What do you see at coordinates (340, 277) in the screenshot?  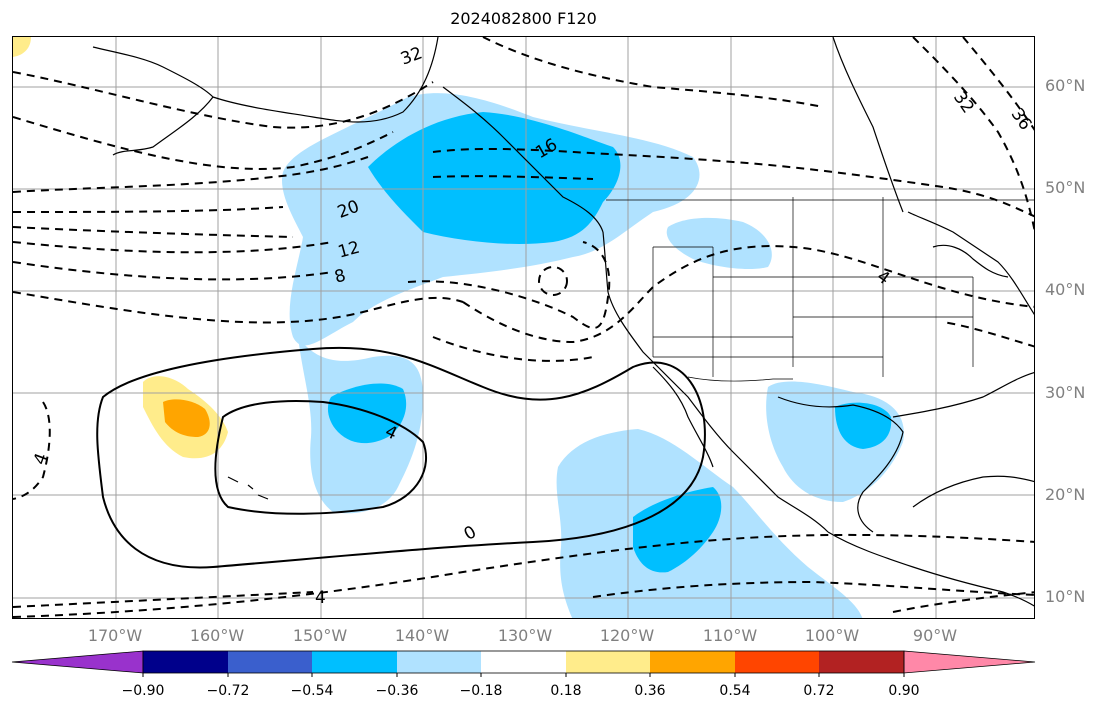 I see `contour-label-8: 8` at bounding box center [340, 277].